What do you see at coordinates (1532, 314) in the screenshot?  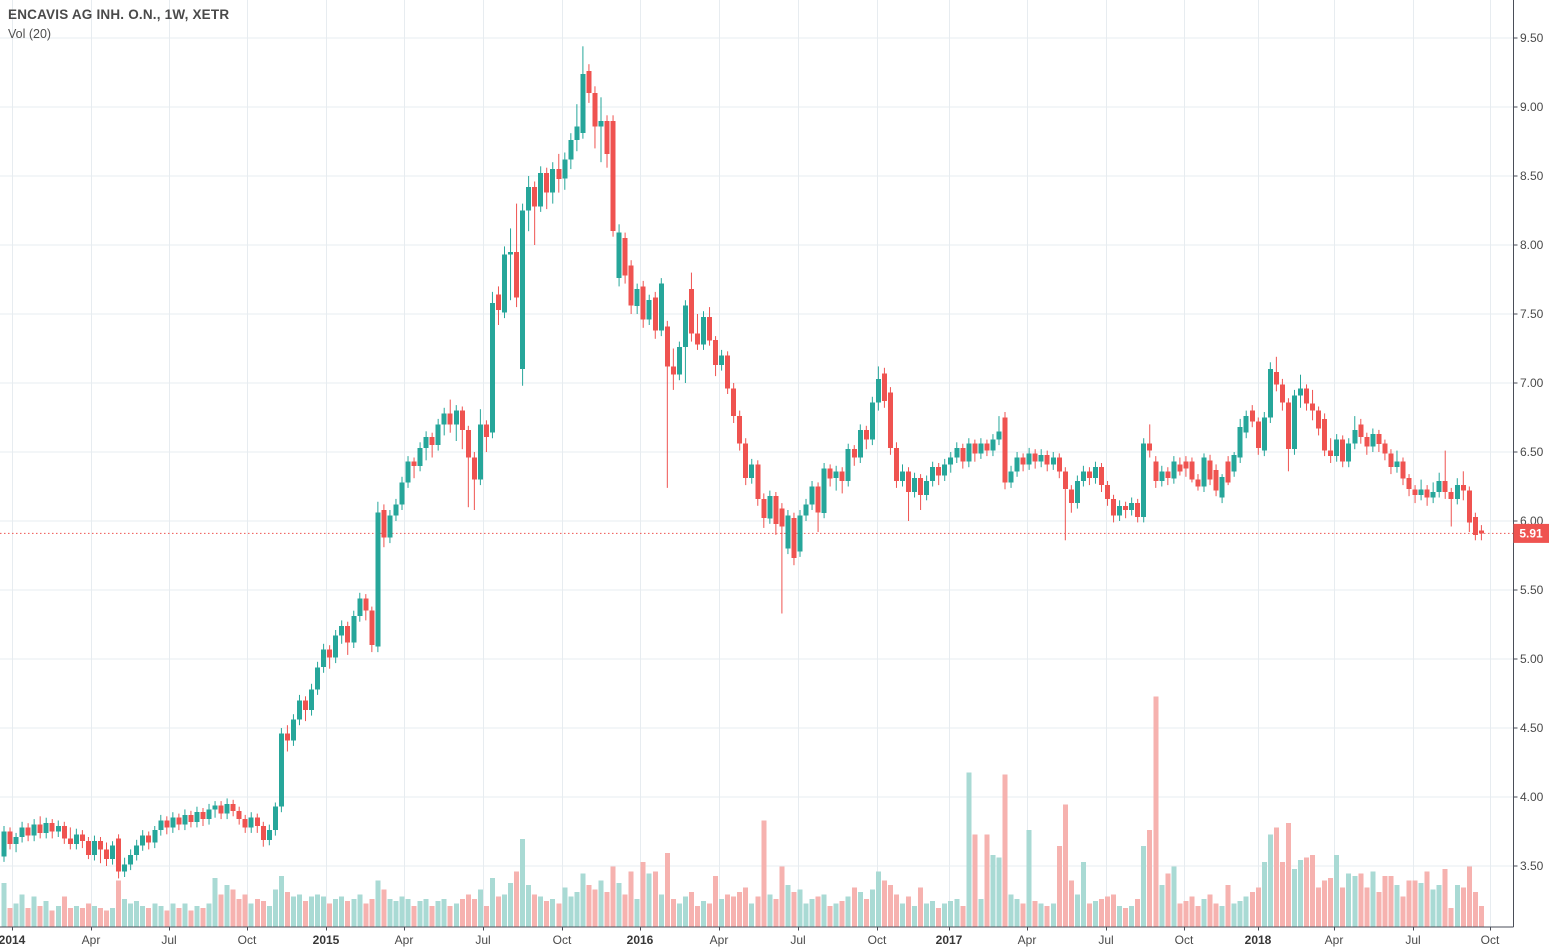 I see `price-tick-label: 7.50` at bounding box center [1532, 314].